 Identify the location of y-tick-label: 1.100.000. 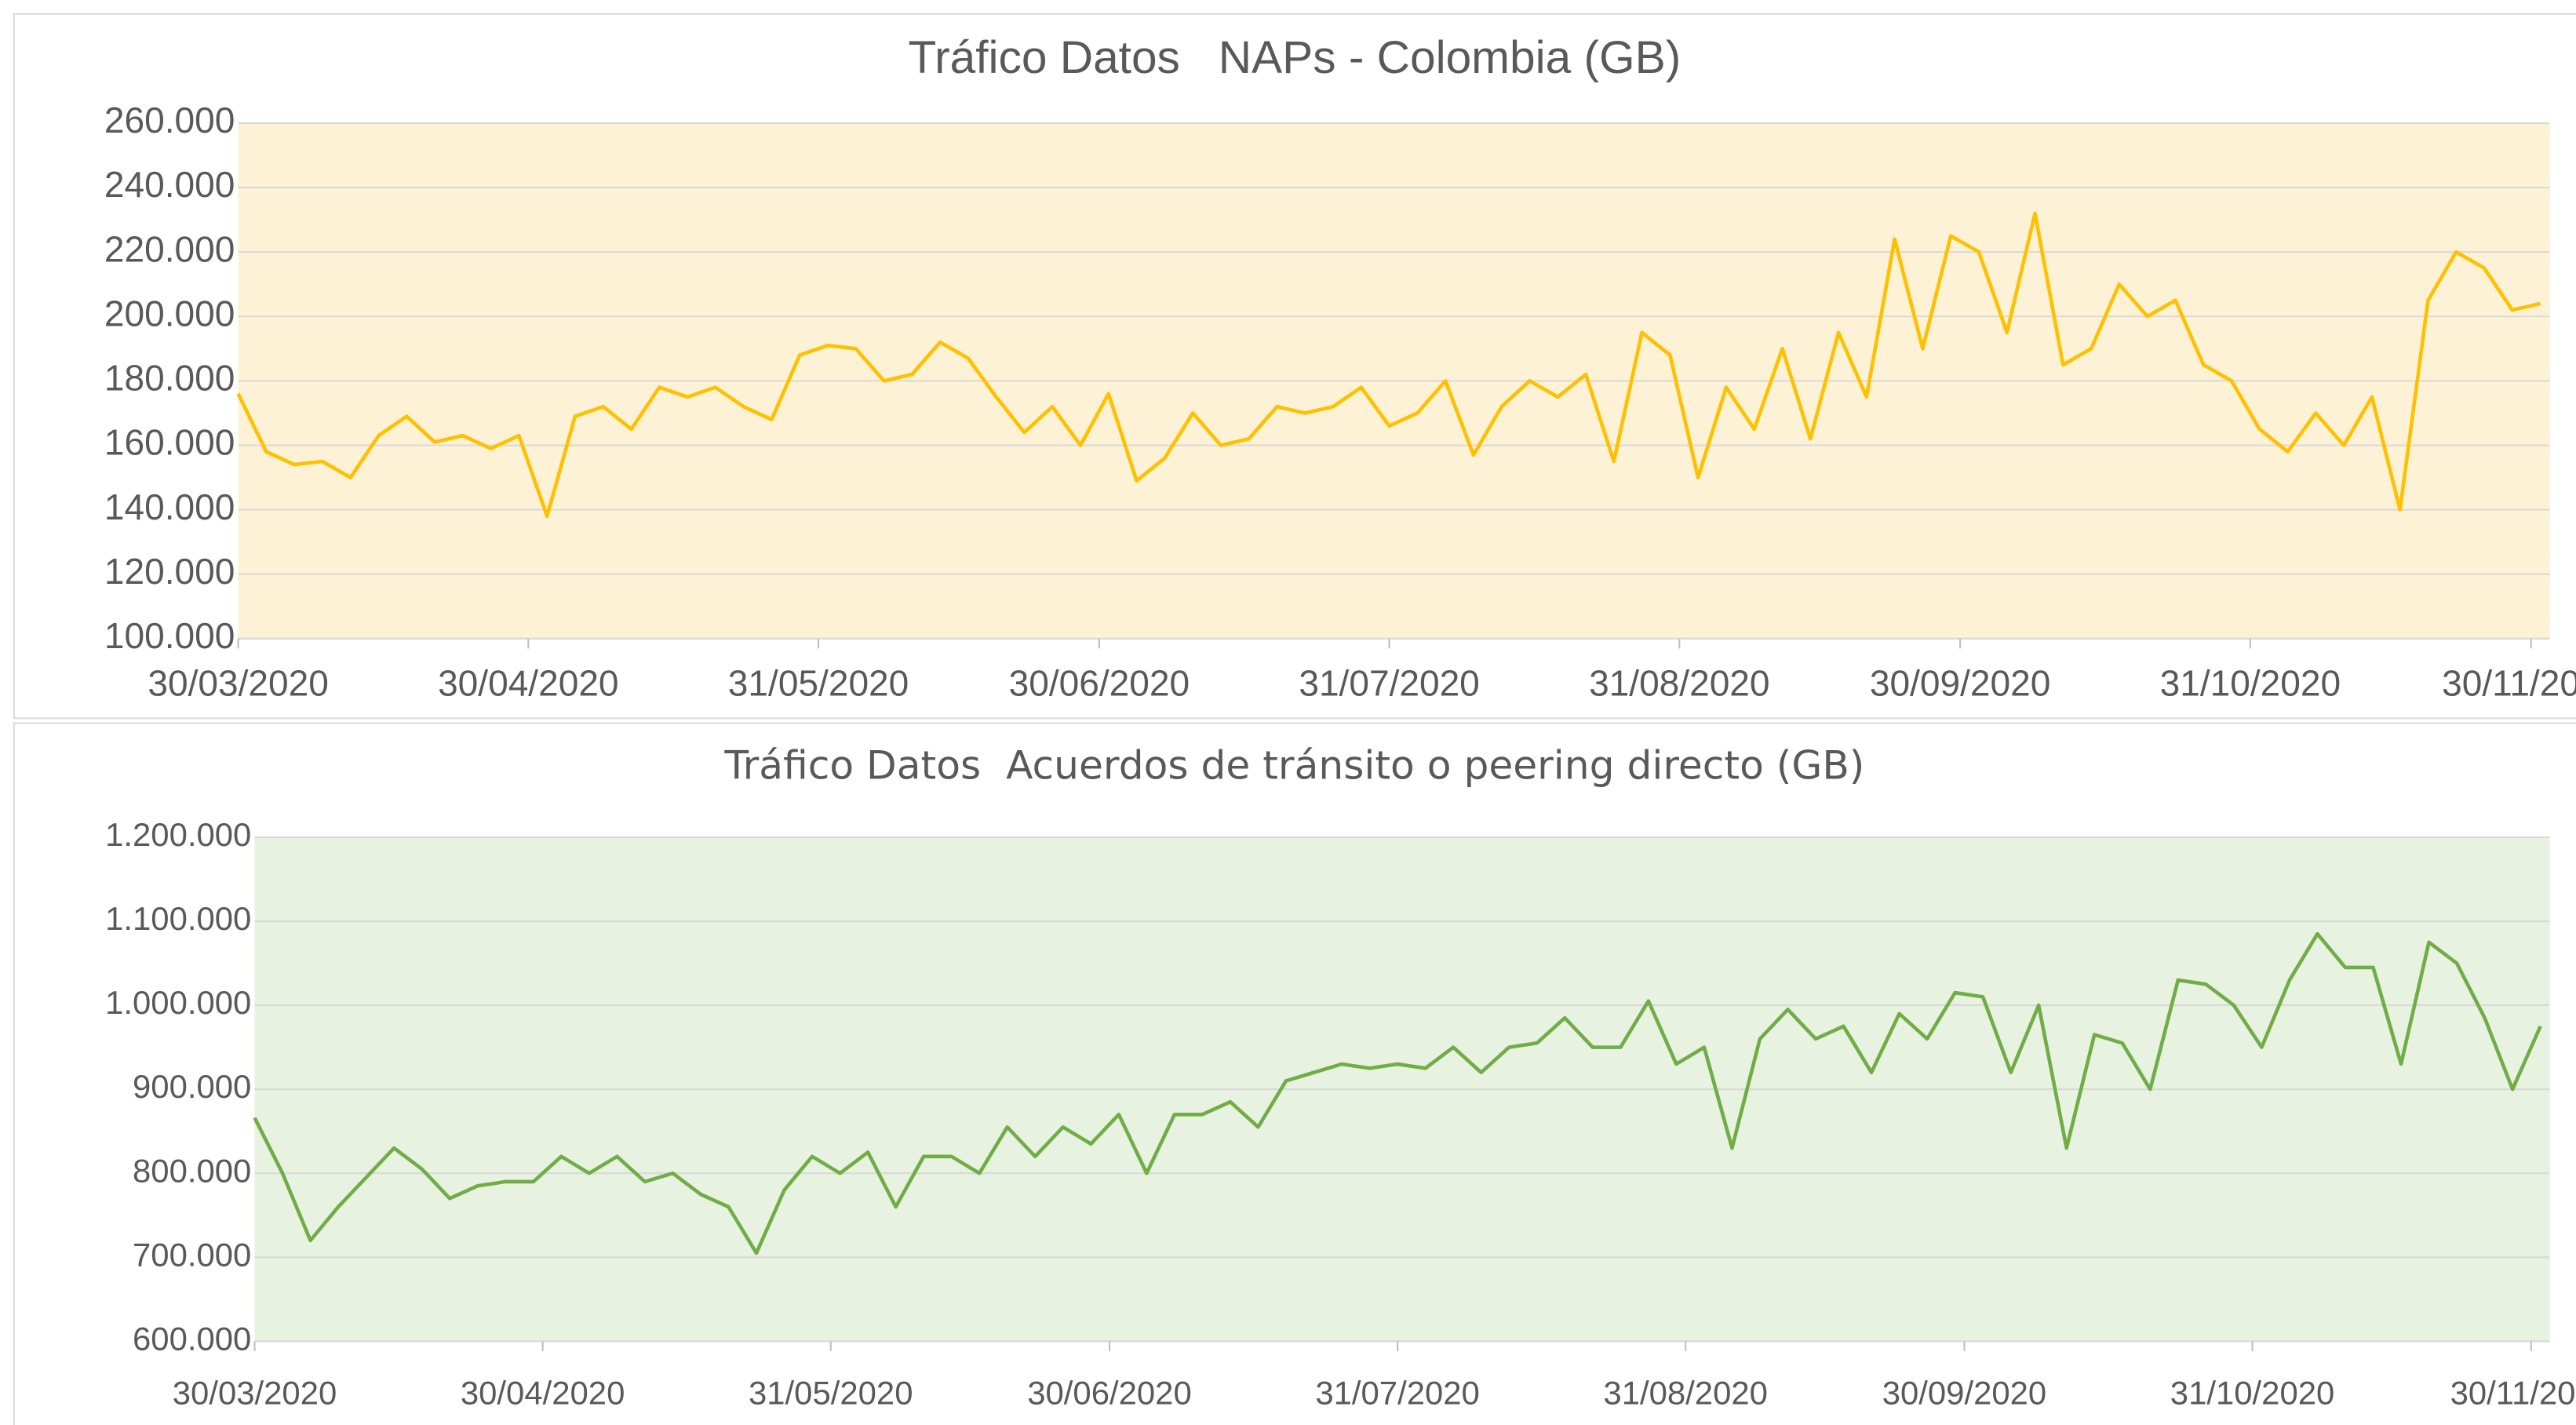
(178, 918).